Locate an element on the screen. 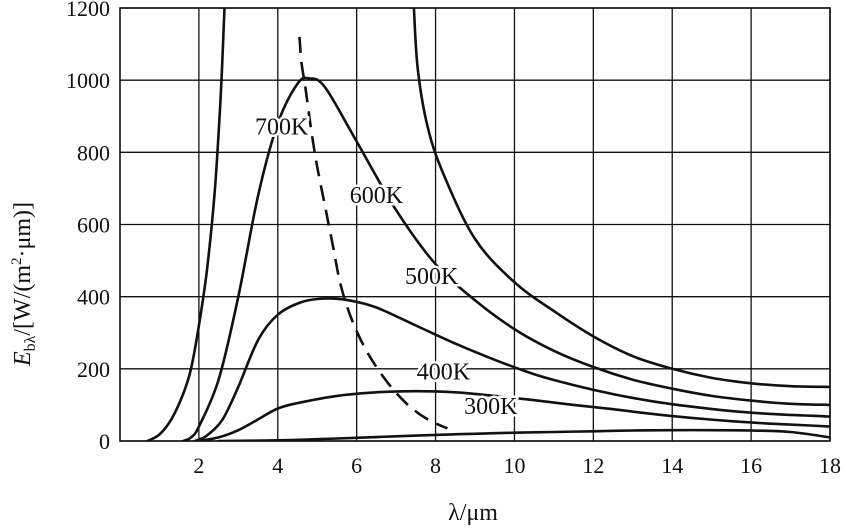 This screenshot has width=846, height=529. x-tick-label: 10 is located at coordinates (514, 465).